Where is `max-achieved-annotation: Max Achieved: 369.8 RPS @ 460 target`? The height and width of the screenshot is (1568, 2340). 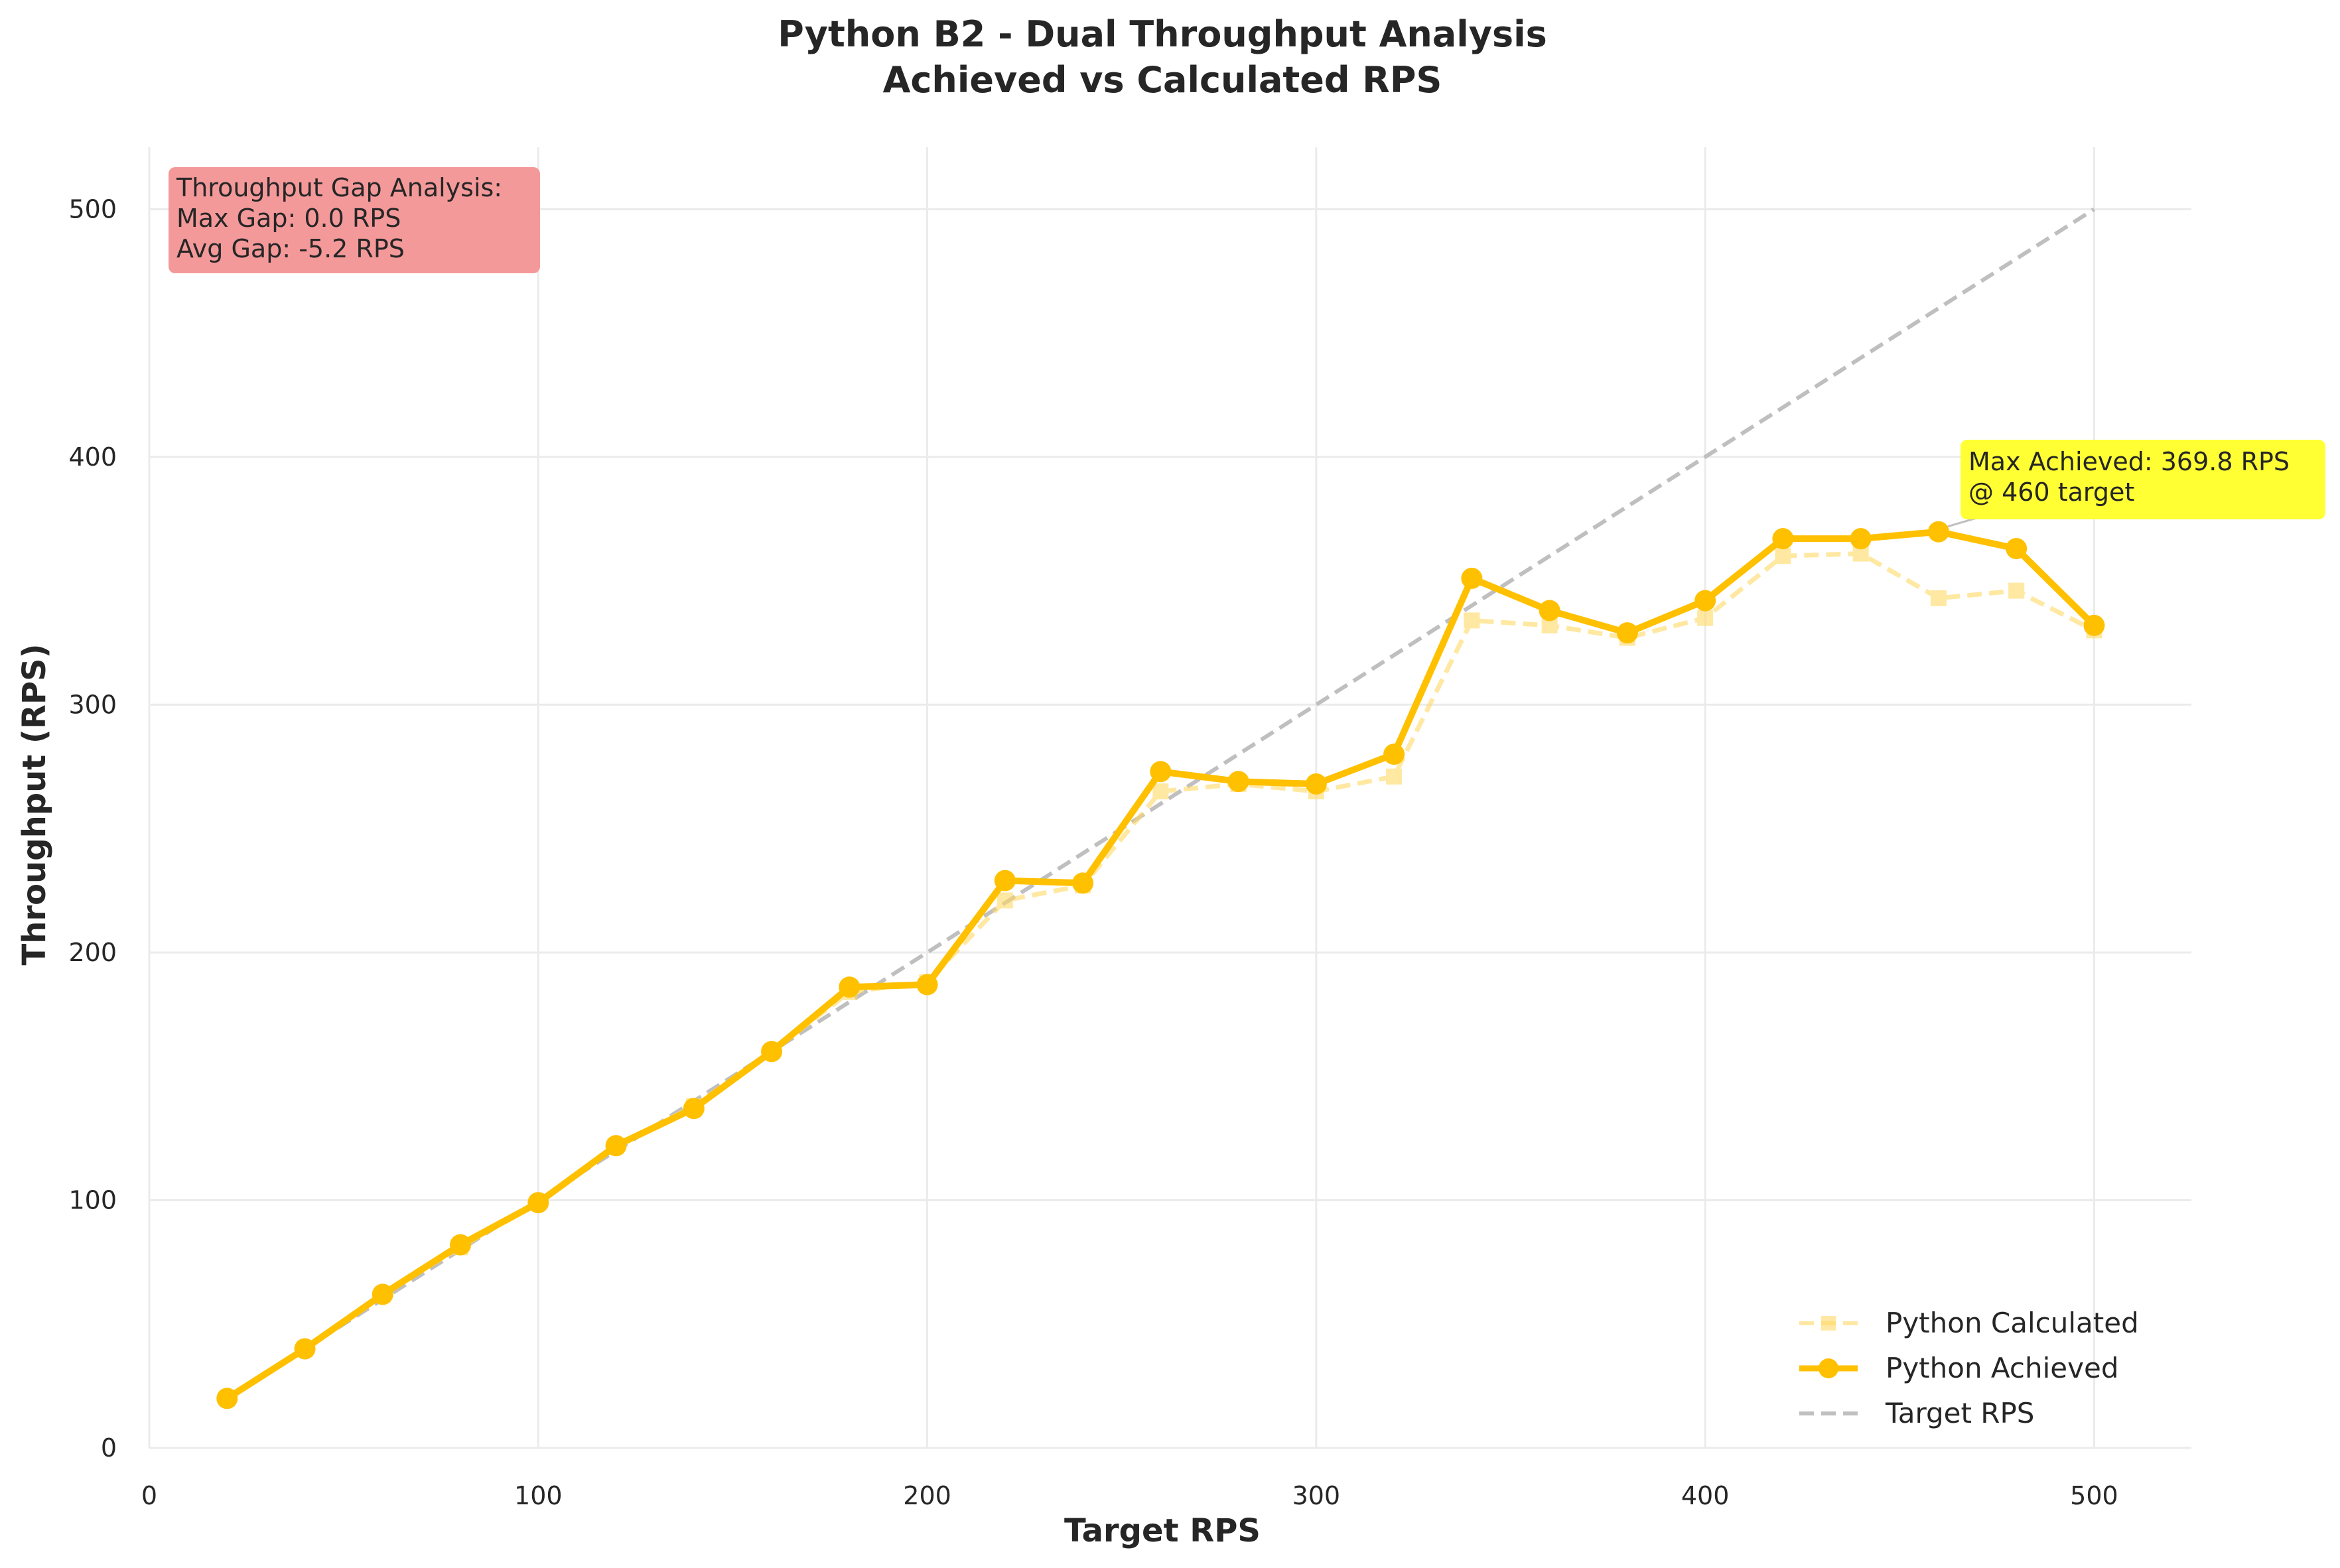 max-achieved-annotation: Max Achieved: 369.8 RPS @ 460 target is located at coordinates (2143, 480).